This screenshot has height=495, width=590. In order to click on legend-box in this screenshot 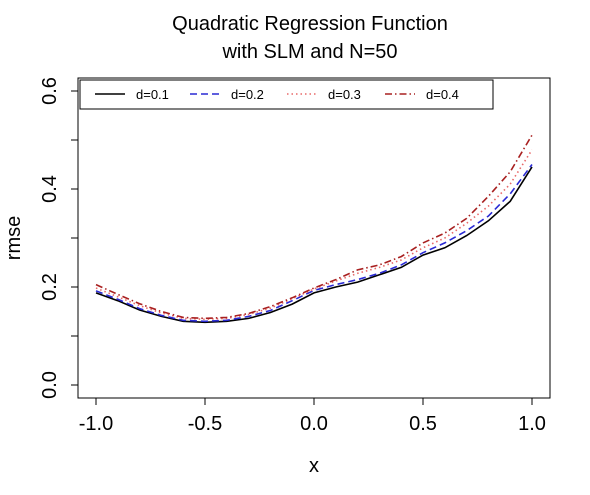, I will do `click(286, 94)`.